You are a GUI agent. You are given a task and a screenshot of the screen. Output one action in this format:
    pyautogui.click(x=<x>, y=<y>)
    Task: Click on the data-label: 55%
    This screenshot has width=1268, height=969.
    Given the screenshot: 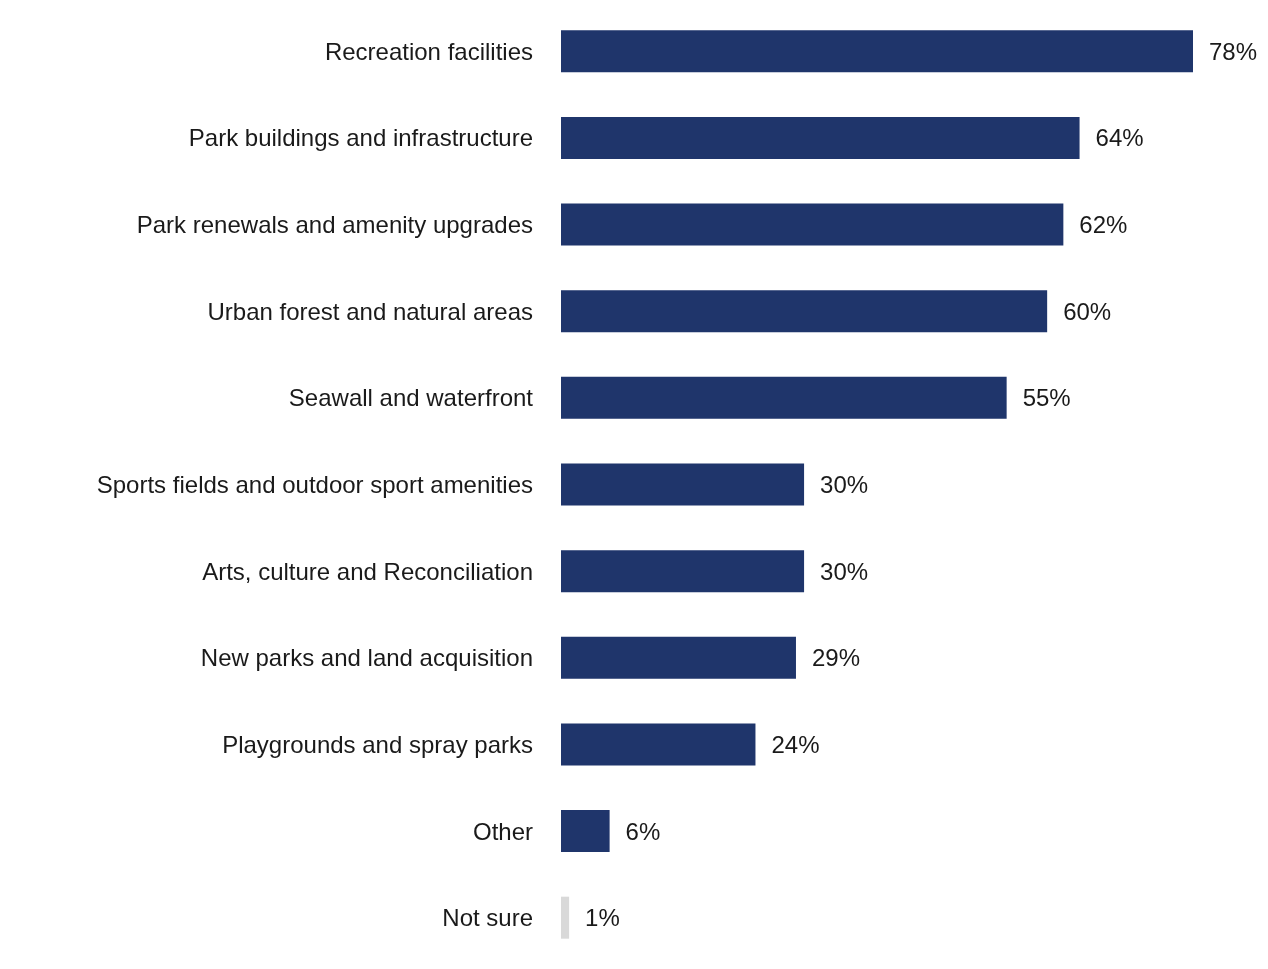 What is the action you would take?
    pyautogui.click(x=1046, y=398)
    